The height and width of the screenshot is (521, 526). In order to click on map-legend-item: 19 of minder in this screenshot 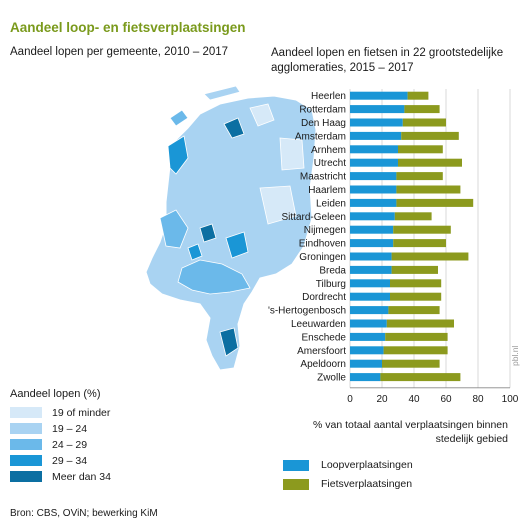, I will do `click(60, 412)`.